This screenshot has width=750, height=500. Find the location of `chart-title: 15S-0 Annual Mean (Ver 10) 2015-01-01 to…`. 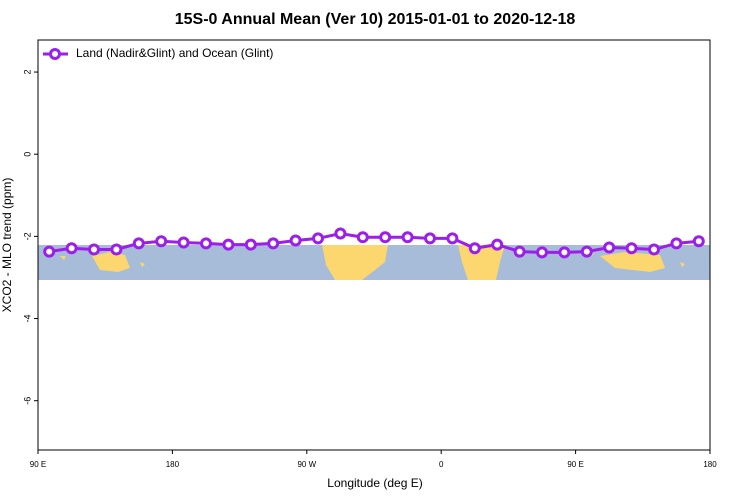

chart-title: 15S-0 Annual Mean (Ver 10) 2015-01-01 to… is located at coordinates (375, 19).